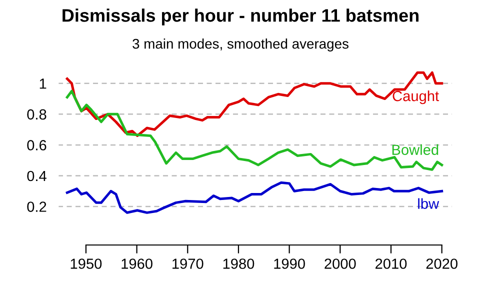 The image size is (481, 287). Describe the element at coordinates (442, 263) in the screenshot. I see `x-tick-label: 2020` at that location.